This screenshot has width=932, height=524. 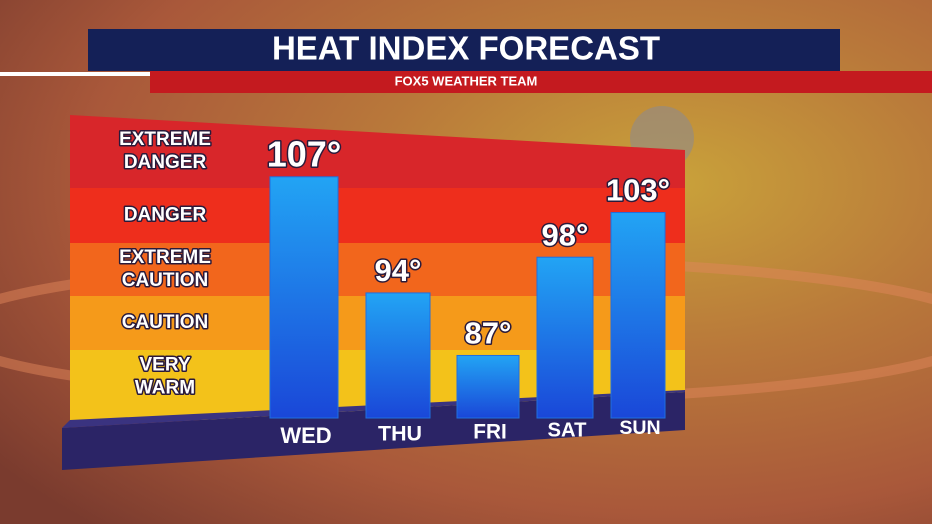 What do you see at coordinates (541, 82) in the screenshot?
I see `subtitle-bar` at bounding box center [541, 82].